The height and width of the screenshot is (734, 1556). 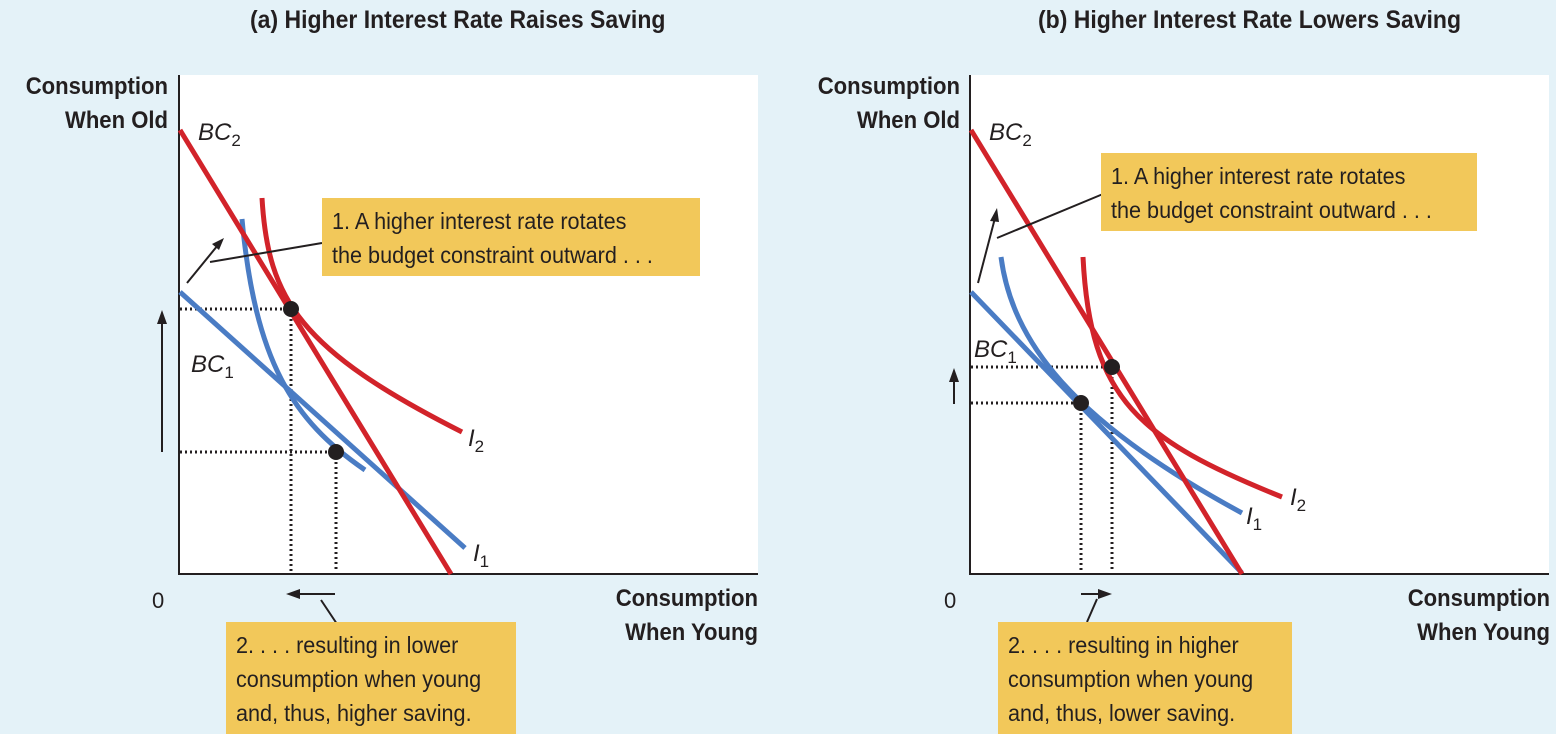 I want to click on panel-b-bc2-line, so click(x=1106, y=352).